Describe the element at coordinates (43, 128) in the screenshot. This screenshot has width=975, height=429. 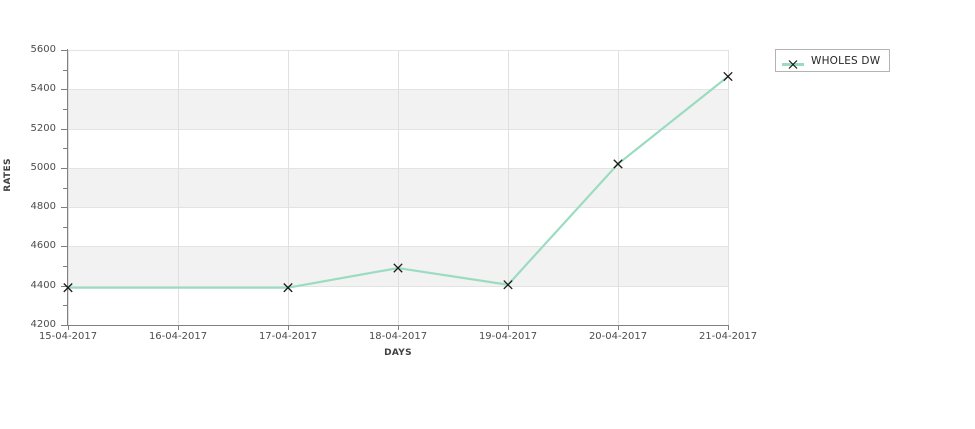
I see `y-tick-label: 5200` at that location.